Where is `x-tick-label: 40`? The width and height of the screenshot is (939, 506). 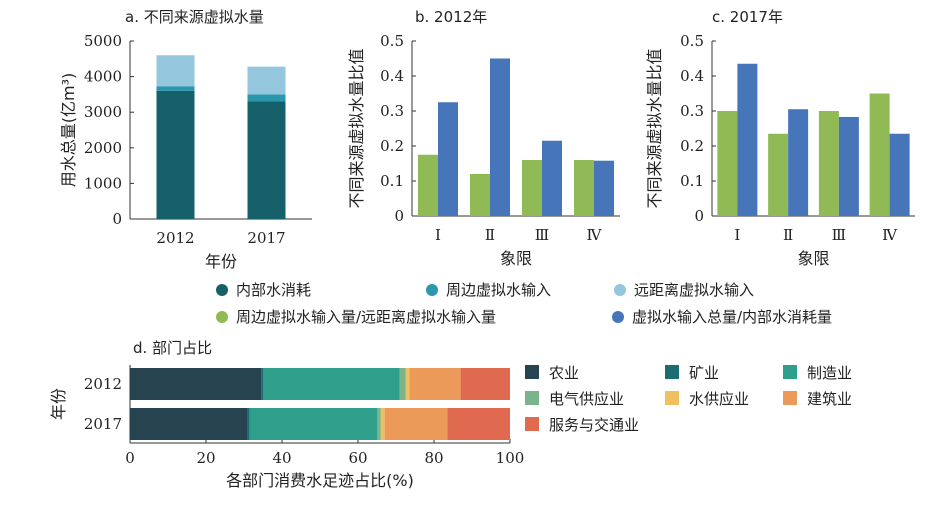
x-tick-label: 40 is located at coordinates (281, 458).